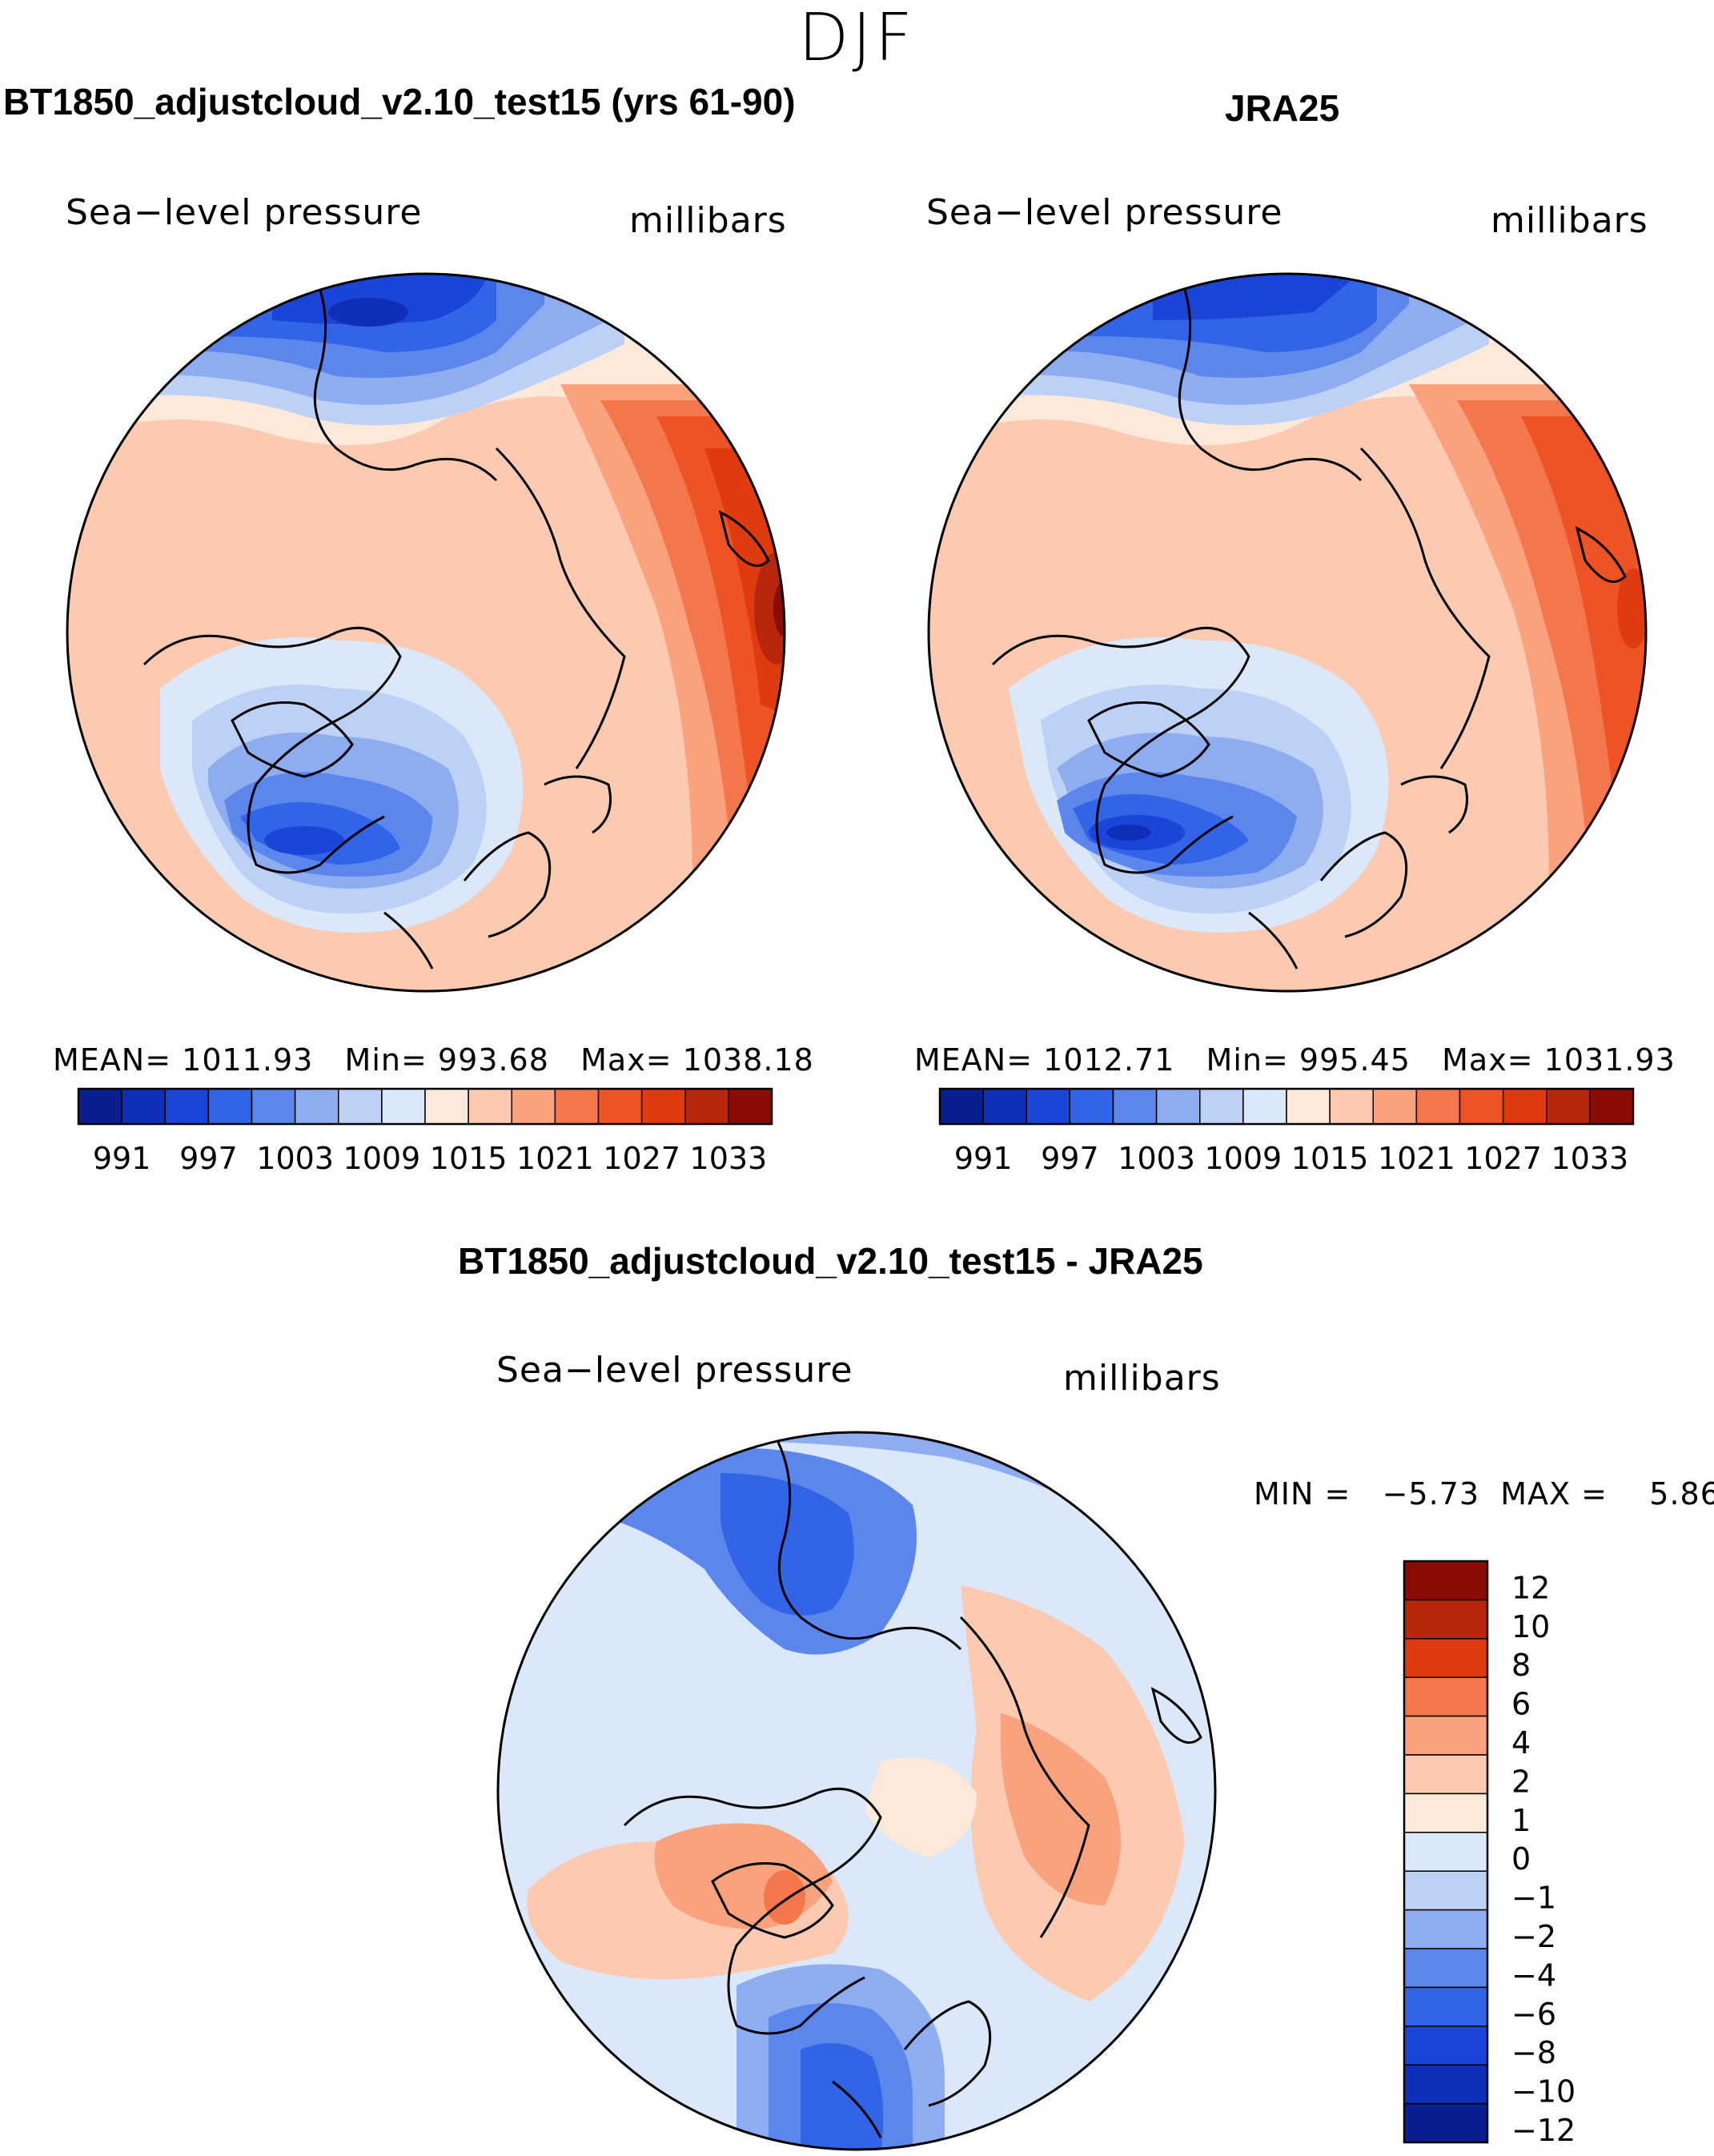  I want to click on panel1-stats: MEAN= 1011.93 Min= 993.68 Max= 1038.18, so click(433, 1060).